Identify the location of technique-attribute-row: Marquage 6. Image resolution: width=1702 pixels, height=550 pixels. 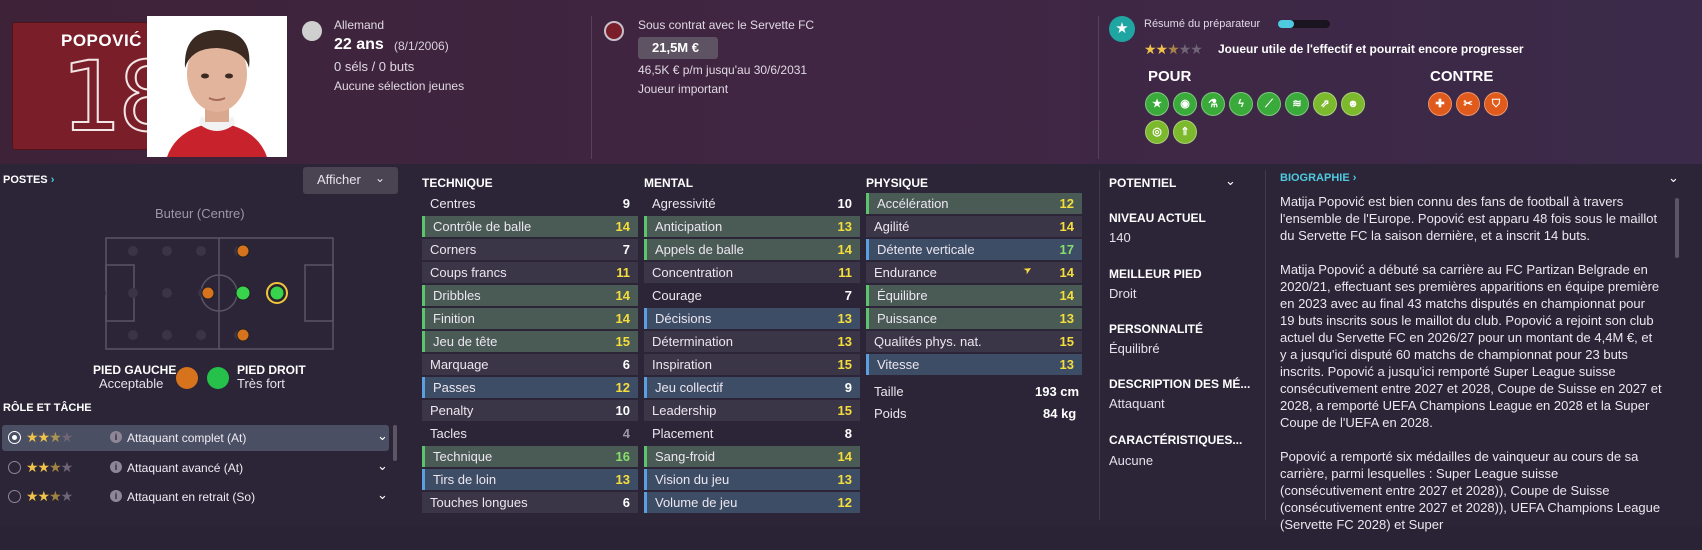
(530, 364).